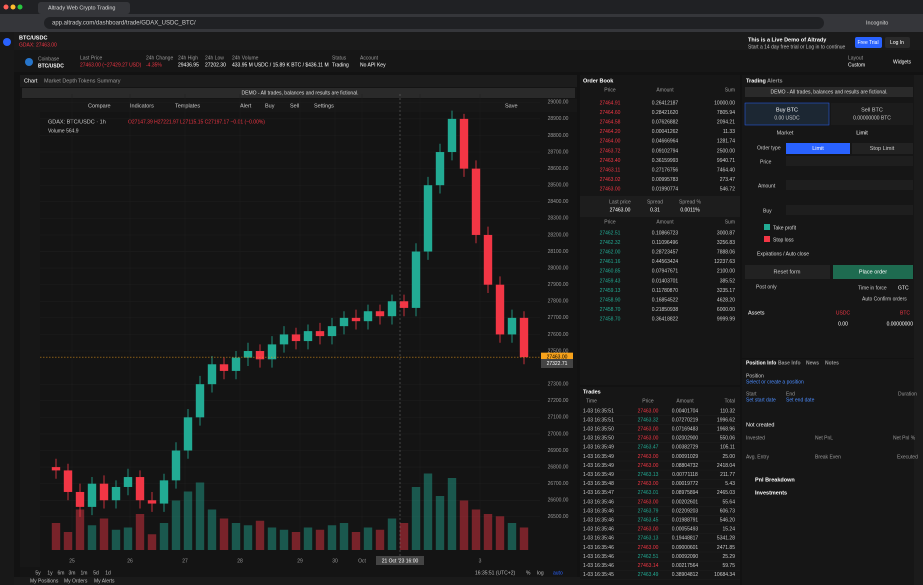  What do you see at coordinates (76, 581) in the screenshot?
I see `tab: My Orders` at bounding box center [76, 581].